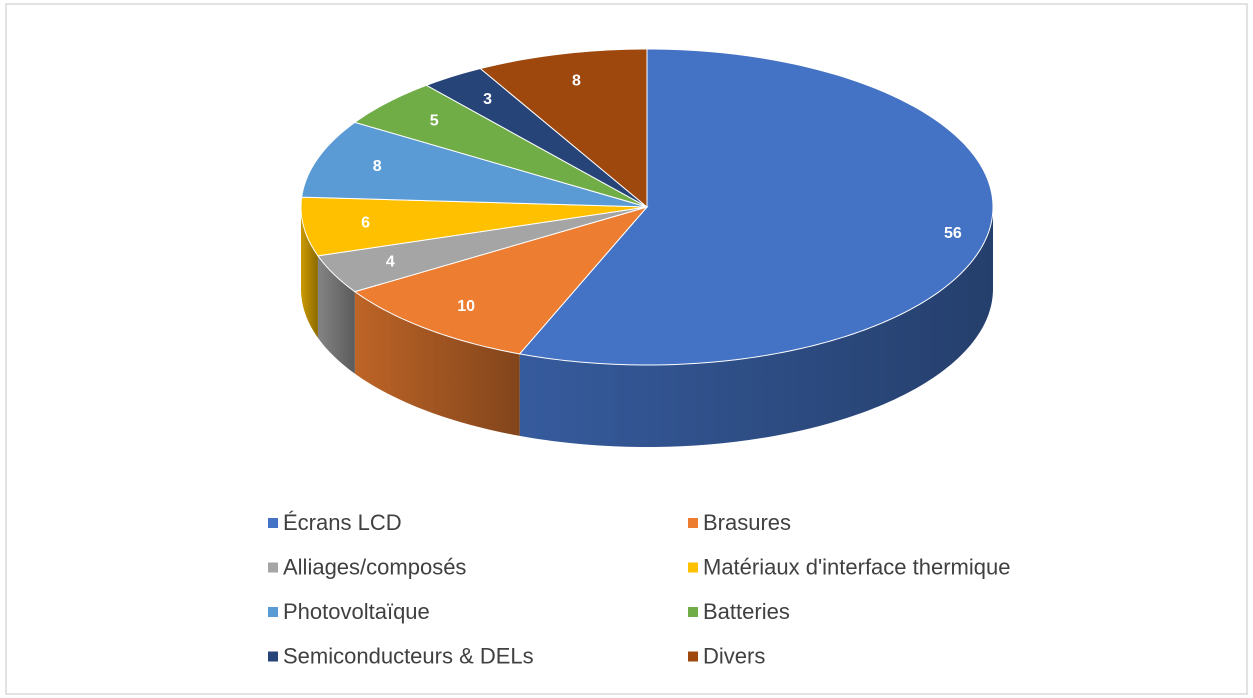  What do you see at coordinates (747, 522) in the screenshot?
I see `legend-label: Brasures` at bounding box center [747, 522].